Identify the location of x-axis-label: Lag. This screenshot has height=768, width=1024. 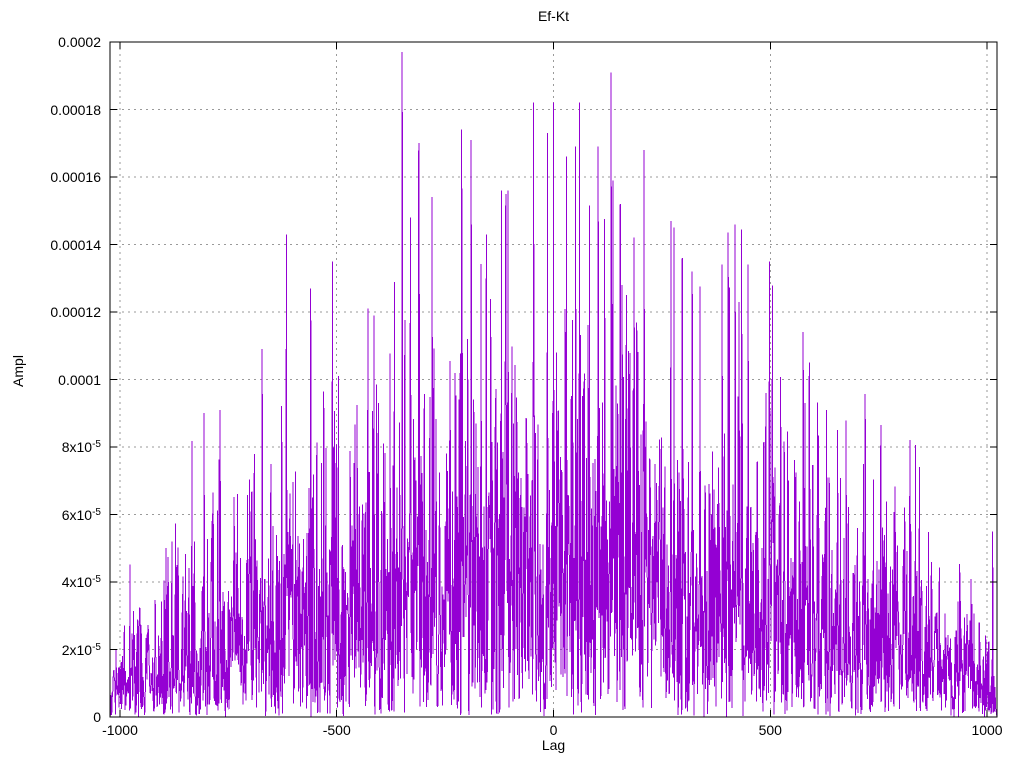
(553, 745).